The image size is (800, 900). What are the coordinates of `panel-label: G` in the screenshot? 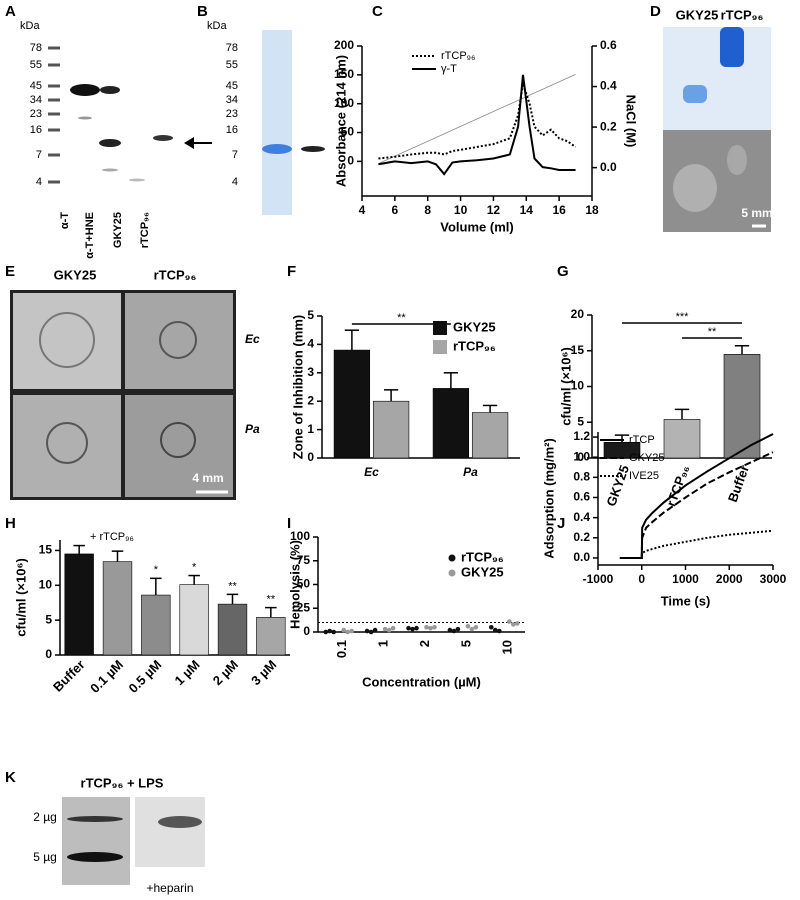 It's located at (563, 271).